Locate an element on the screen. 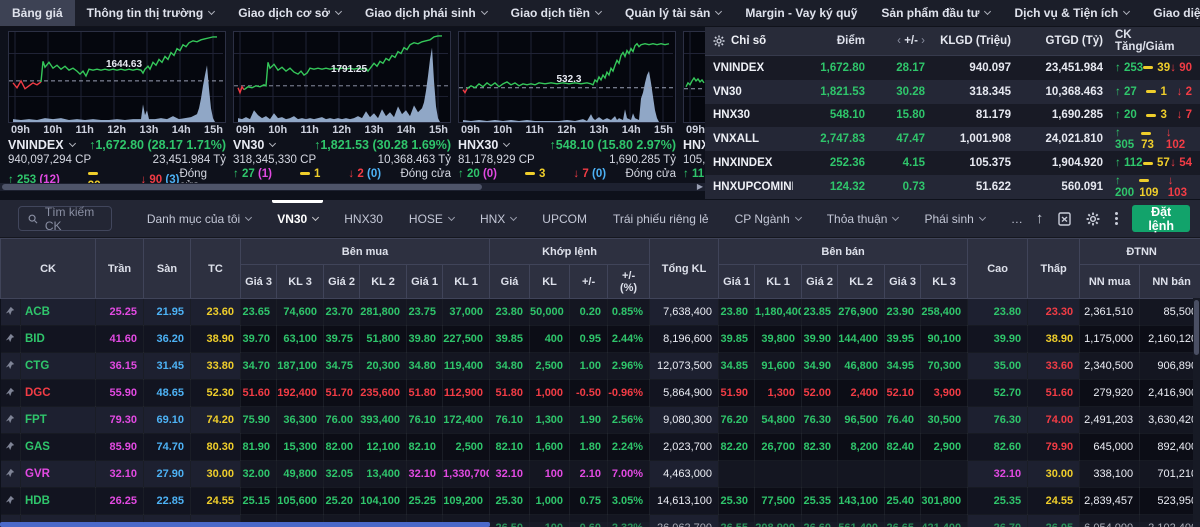 This screenshot has height=527, width=1200. charts-horizontal-scrollbar: ▶ is located at coordinates (352, 187).